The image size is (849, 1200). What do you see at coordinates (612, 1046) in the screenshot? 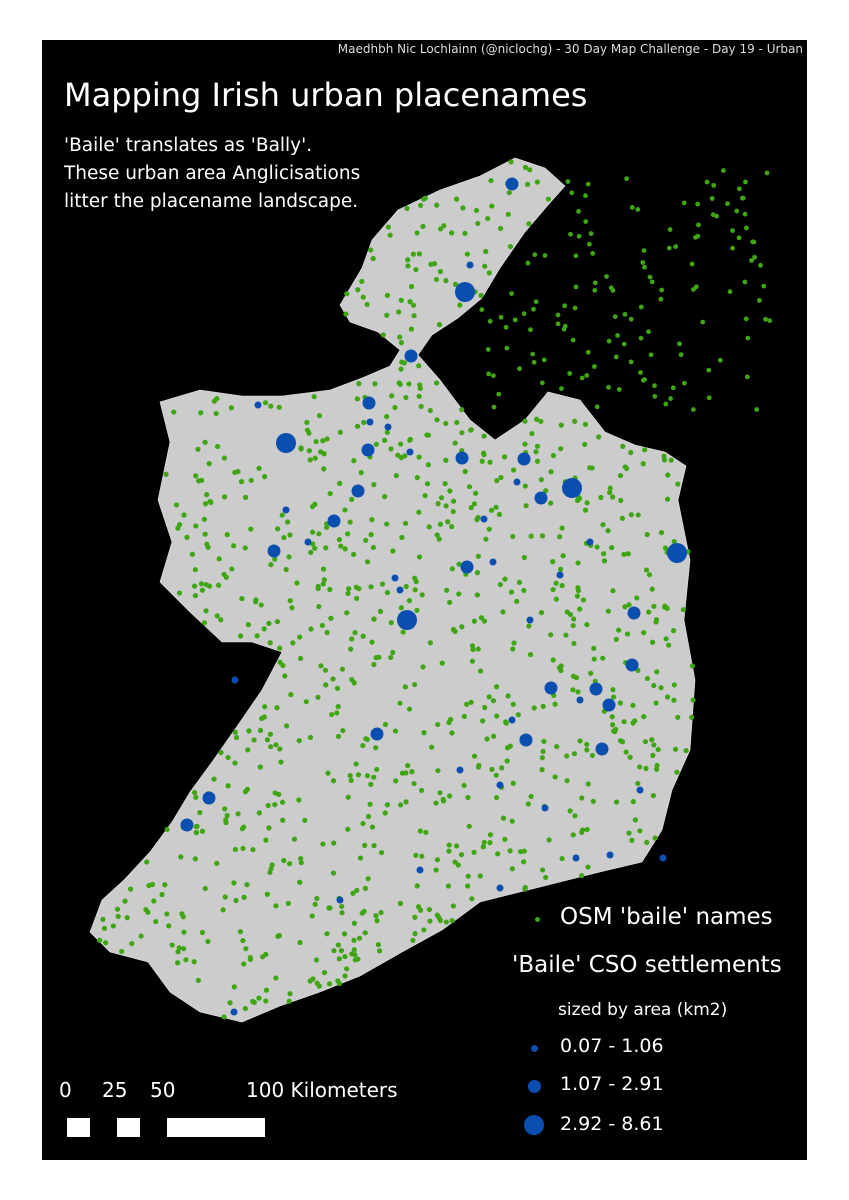
I see `legend-class-1: 0.07 - 1.06` at bounding box center [612, 1046].